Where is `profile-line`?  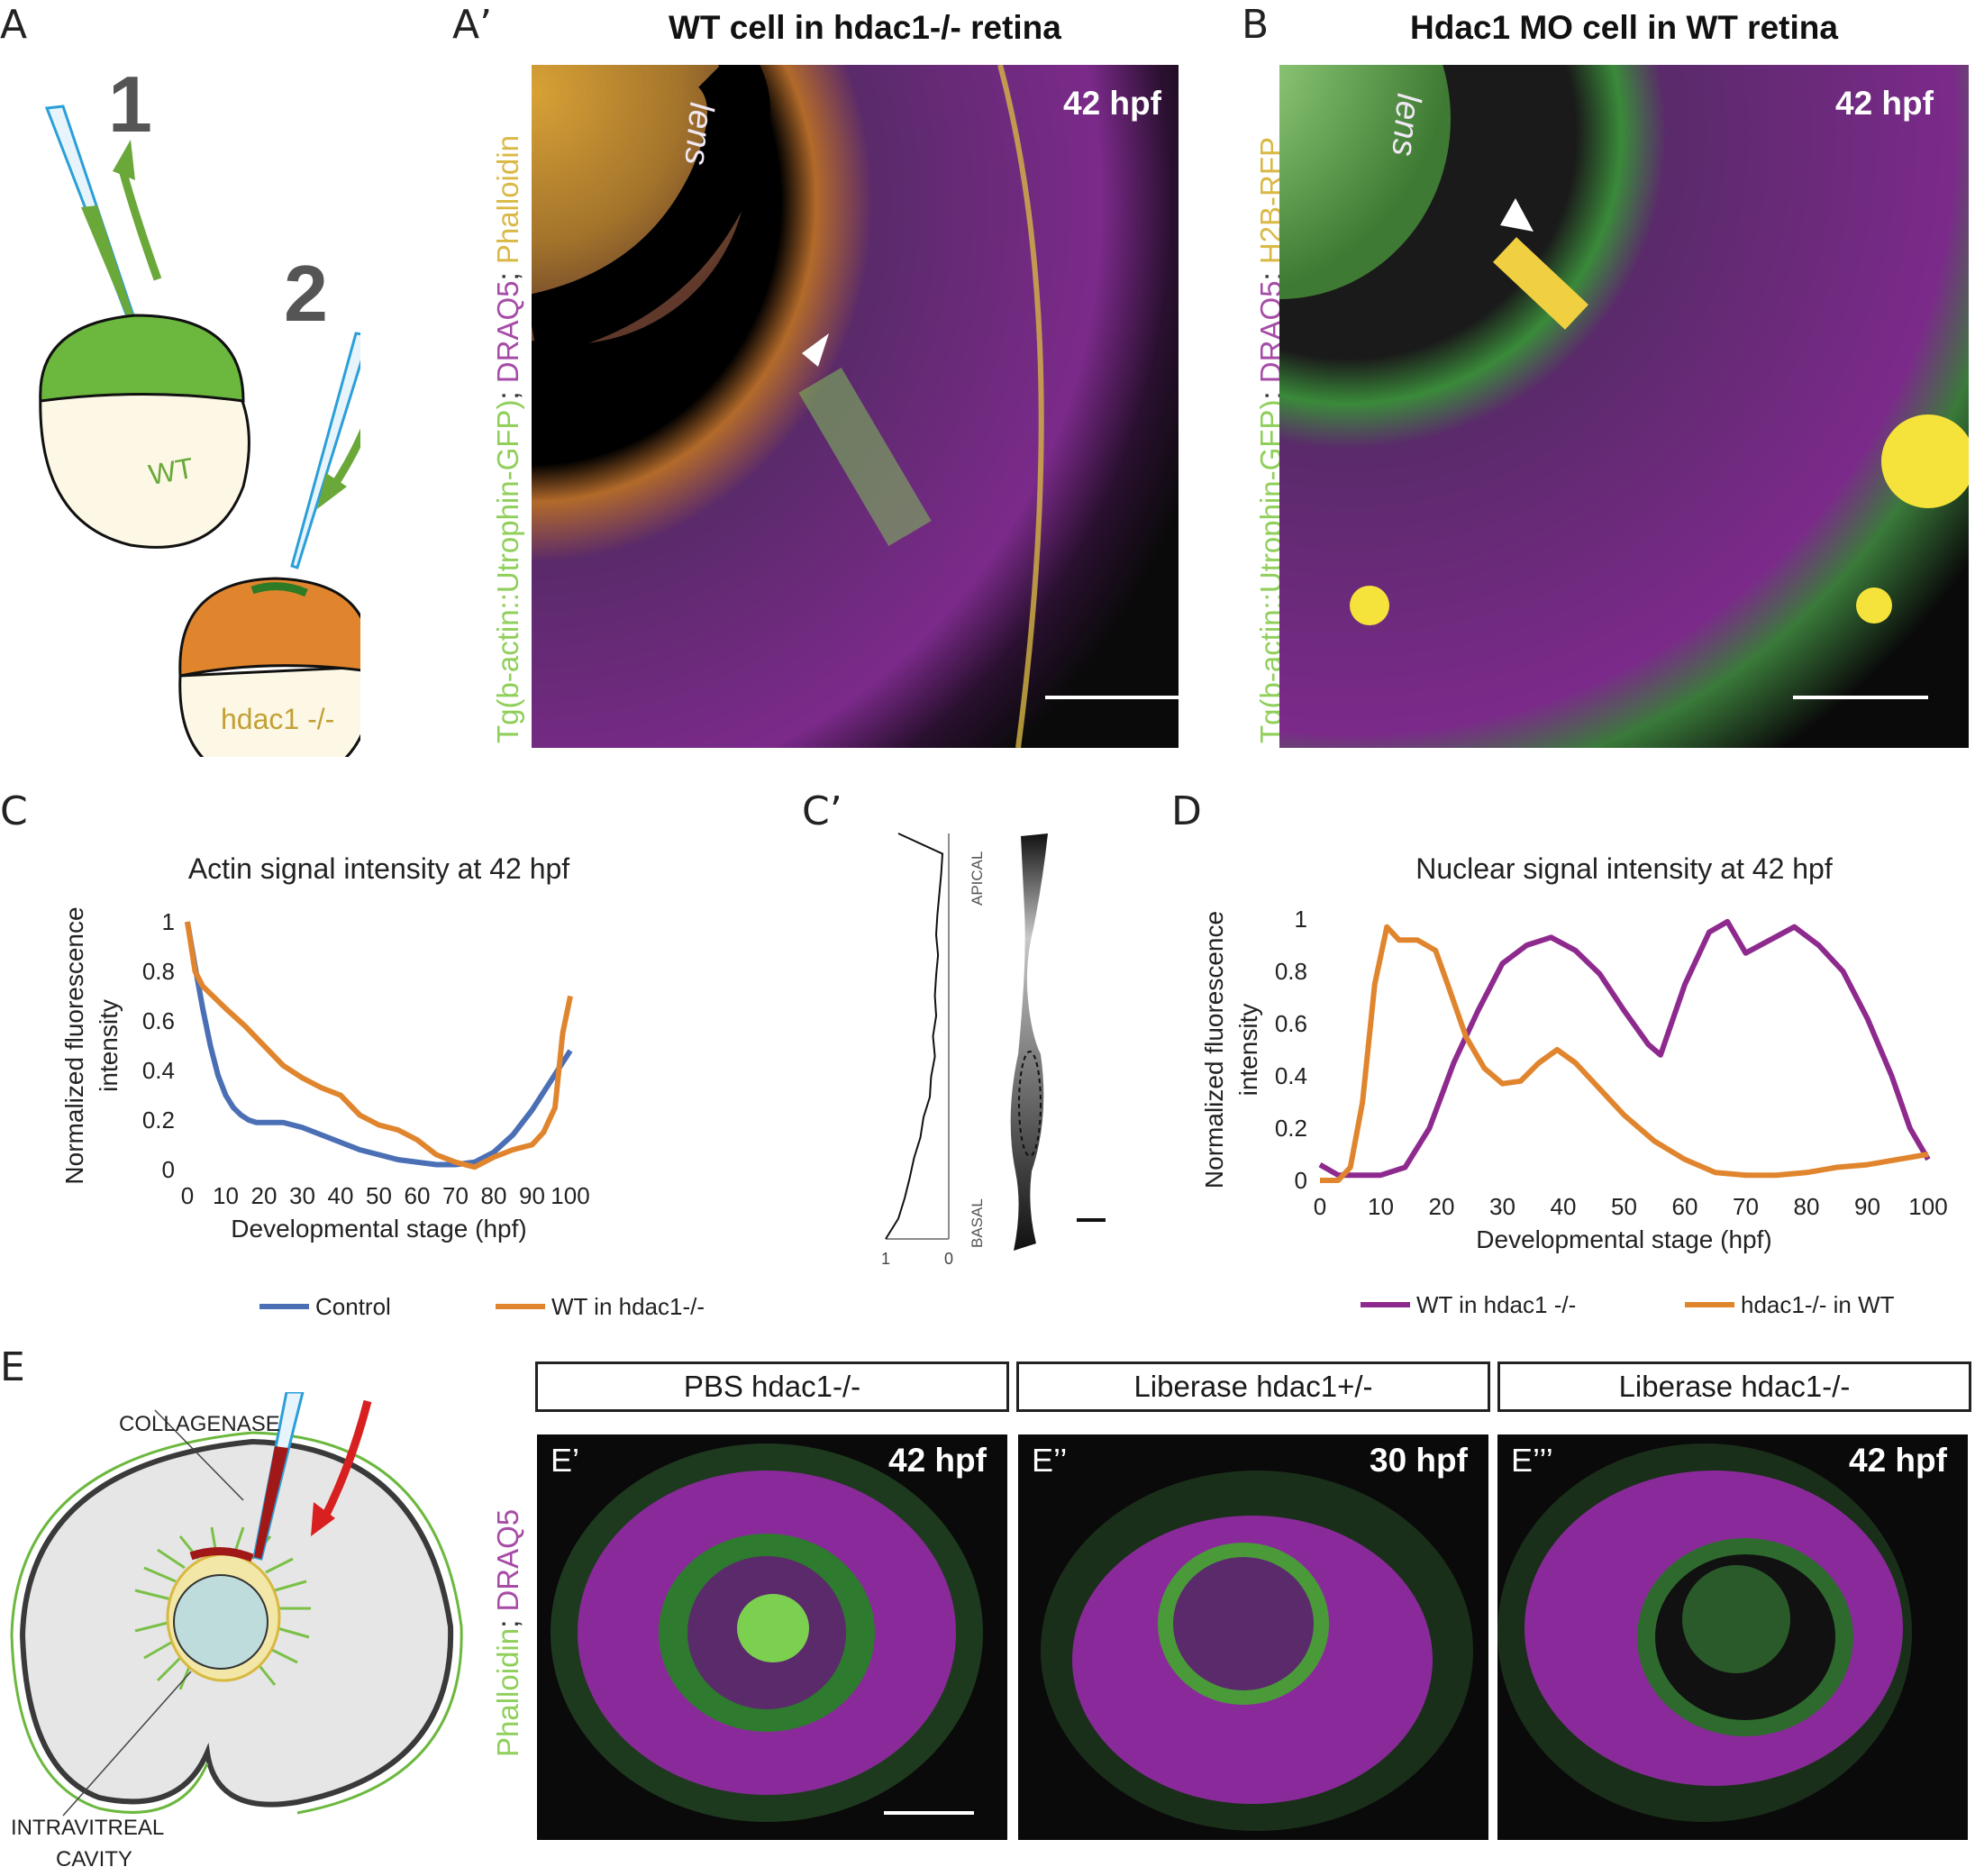
profile-line is located at coordinates (914, 1036).